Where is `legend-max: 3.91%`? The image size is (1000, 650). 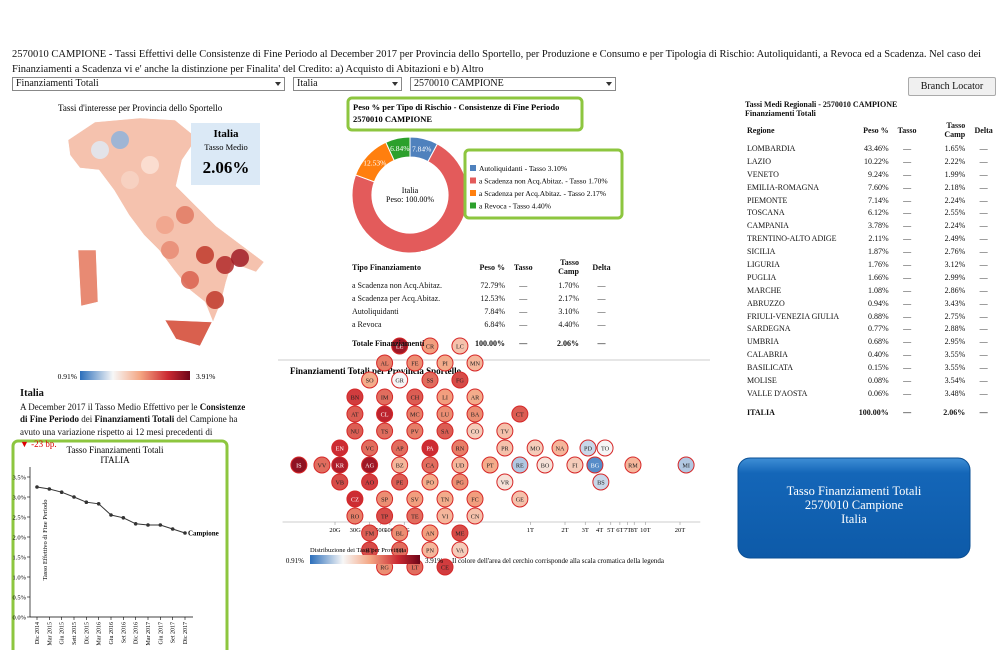 legend-max: 3.91% is located at coordinates (205, 376).